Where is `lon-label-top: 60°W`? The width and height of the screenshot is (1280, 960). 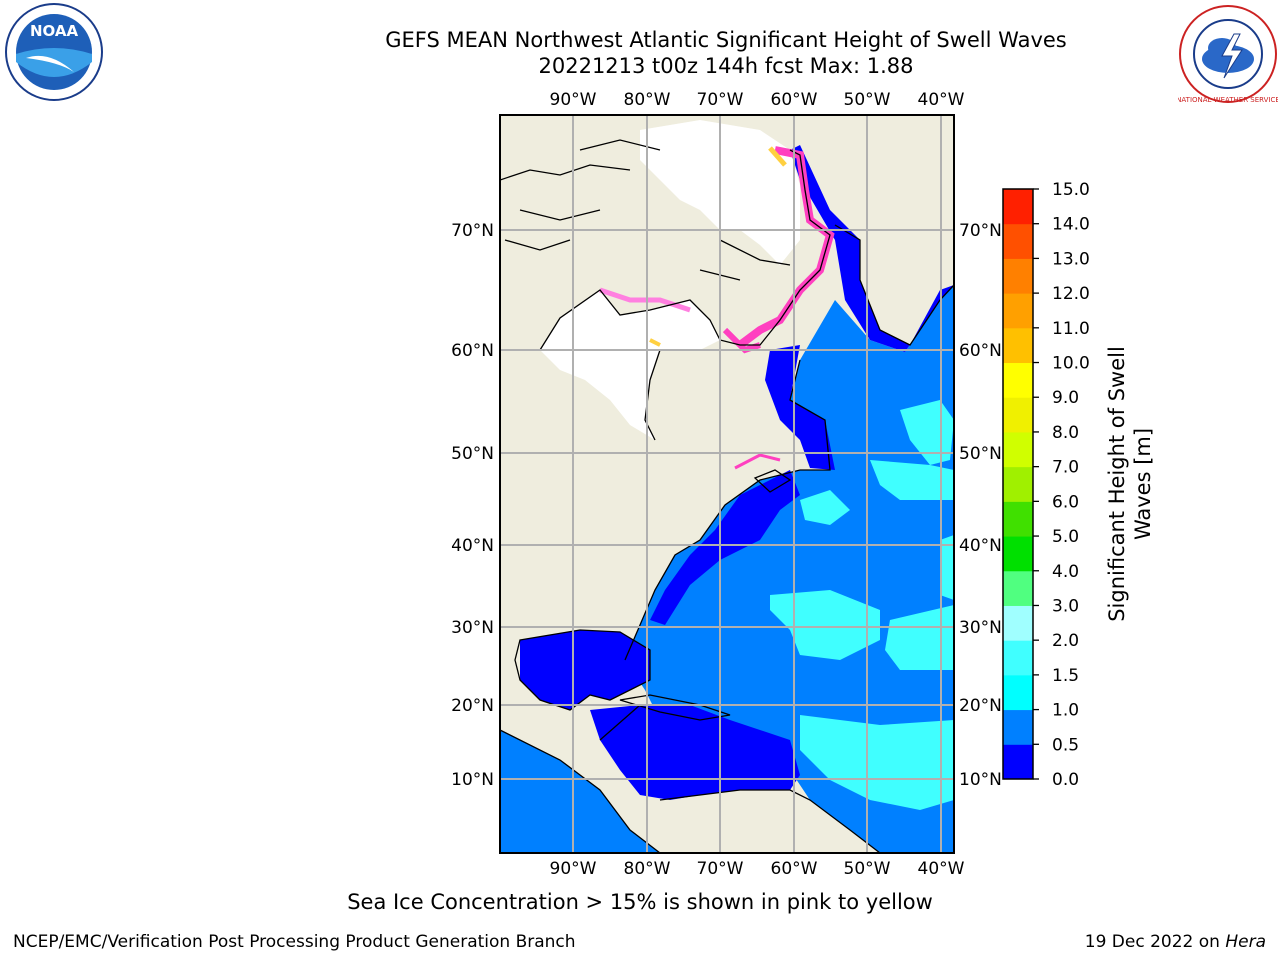
lon-label-top: 60°W is located at coordinates (794, 100).